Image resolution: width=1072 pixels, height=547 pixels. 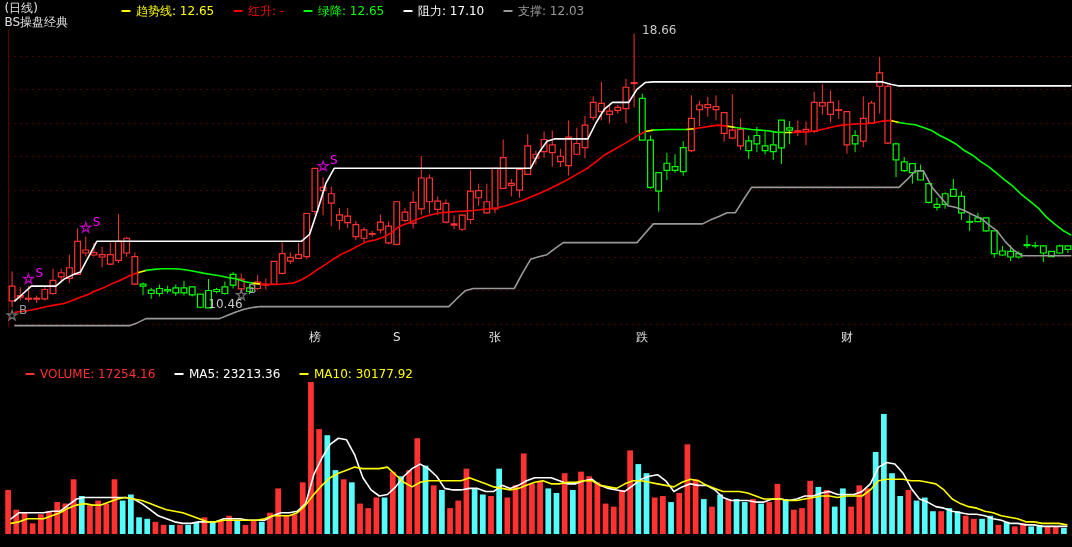 What do you see at coordinates (96, 221) in the screenshot?
I see `series-label: S` at bounding box center [96, 221].